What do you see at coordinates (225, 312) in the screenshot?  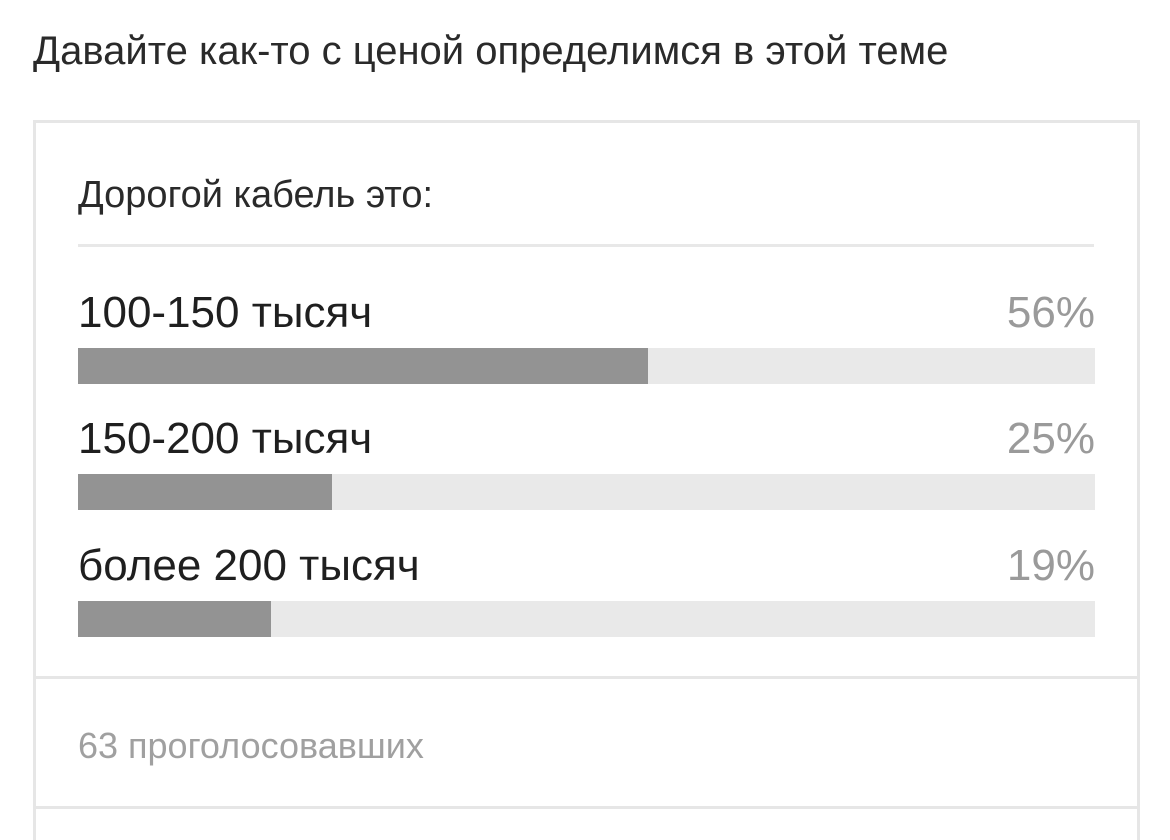 I see `poll-option-label: 100-150 тысяч` at bounding box center [225, 312].